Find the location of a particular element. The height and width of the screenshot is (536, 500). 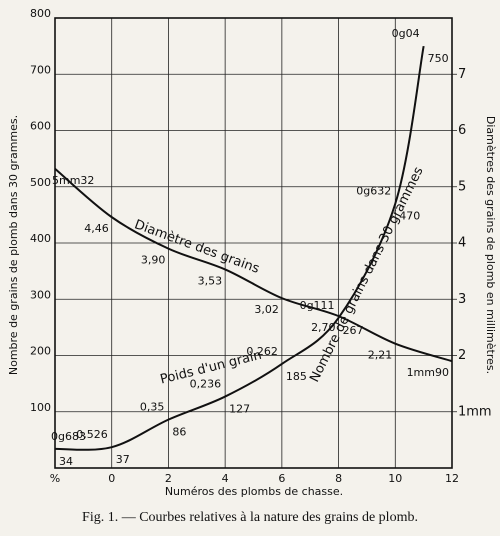

data-label: 2,70 is located at coordinates (323, 327).